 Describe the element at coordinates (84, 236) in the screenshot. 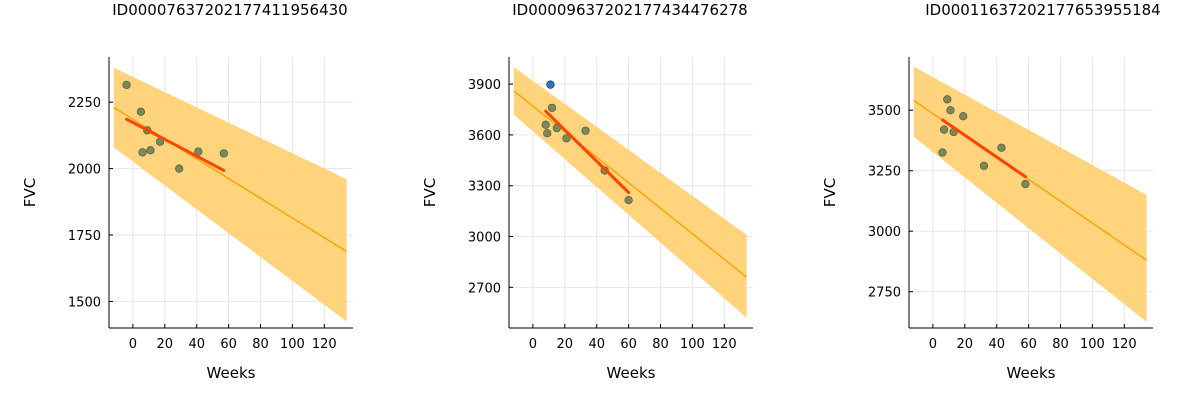

I see `y-tick-label: 1750` at that location.